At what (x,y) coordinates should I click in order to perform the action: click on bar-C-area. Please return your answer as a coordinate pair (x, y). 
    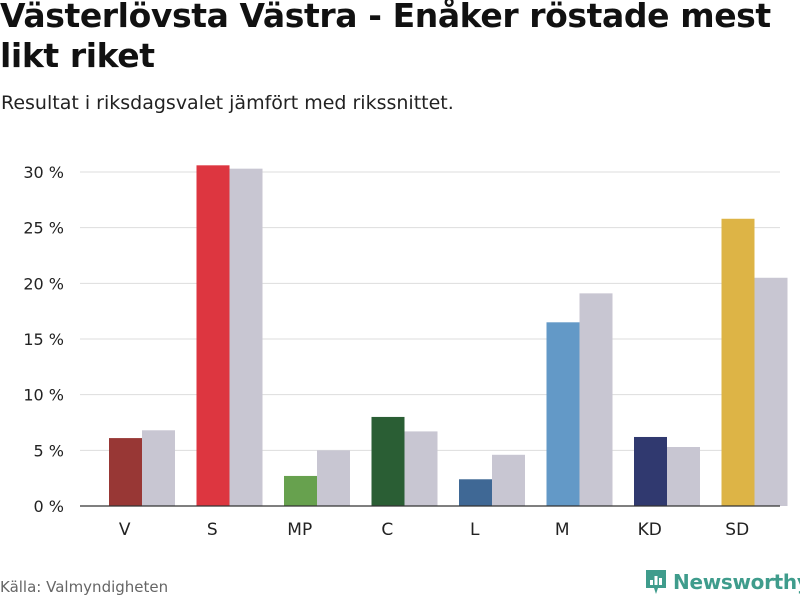
    Looking at the image, I should click on (388, 461).